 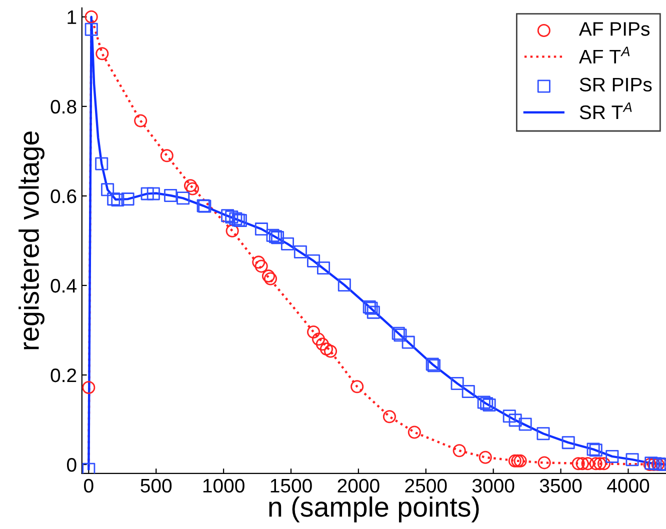 I want to click on y-tick-label: 0.2, so click(x=63, y=375).